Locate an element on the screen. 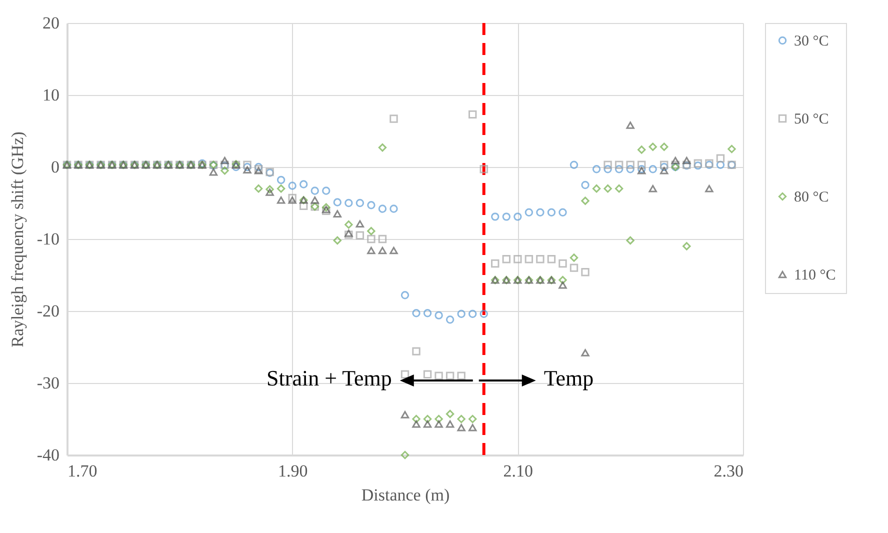 This screenshot has height=533, width=888. legend-label: 30 °C is located at coordinates (811, 42).